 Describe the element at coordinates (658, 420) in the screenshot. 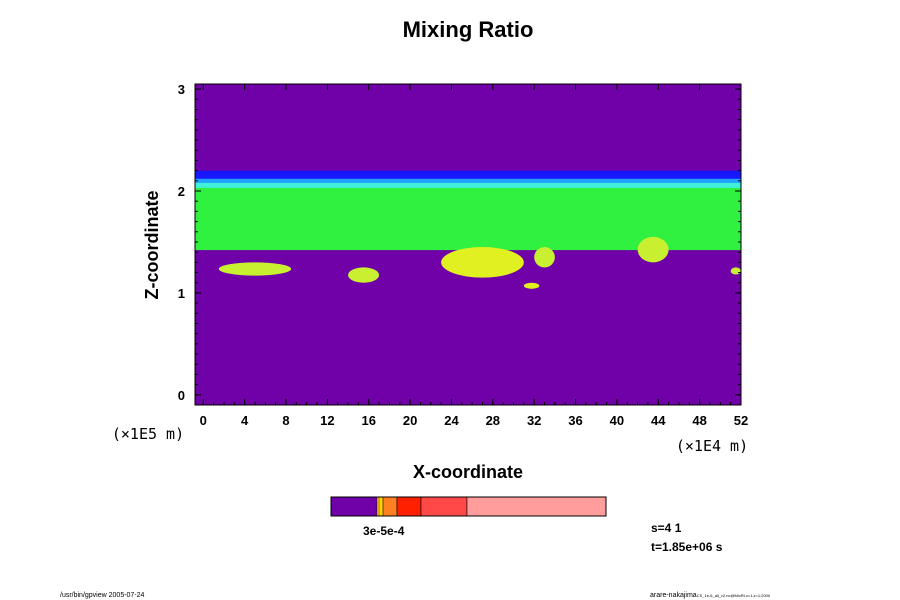

I see `x-tick-label: 44` at that location.